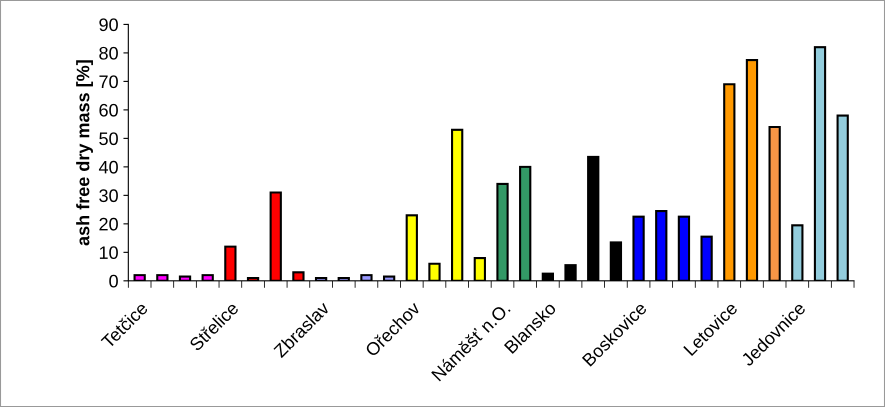  Describe the element at coordinates (108, 81) in the screenshot. I see `y-tick-label: 70` at that location.